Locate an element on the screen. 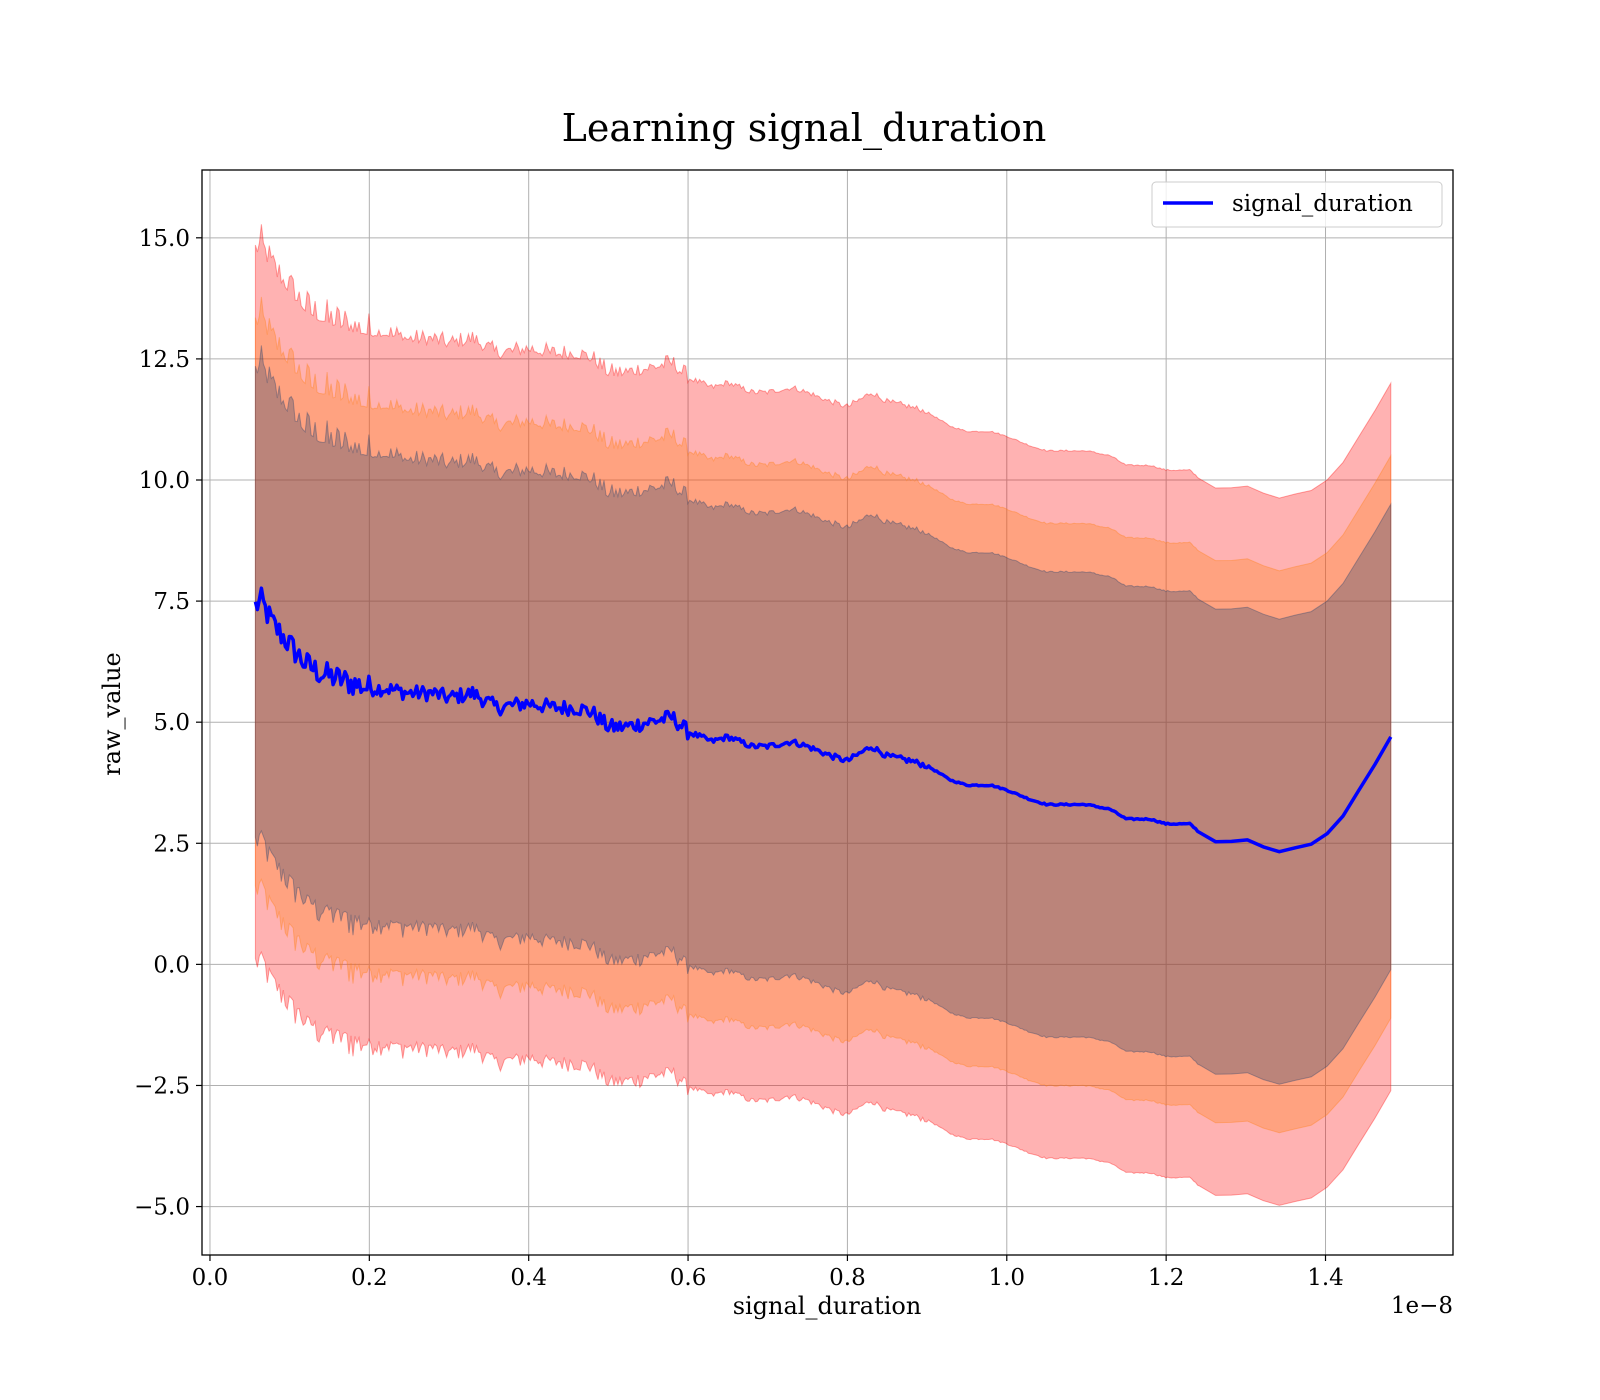 This screenshot has height=1400, width=1600. chart-title: Learning signal_duration is located at coordinates (804, 128).